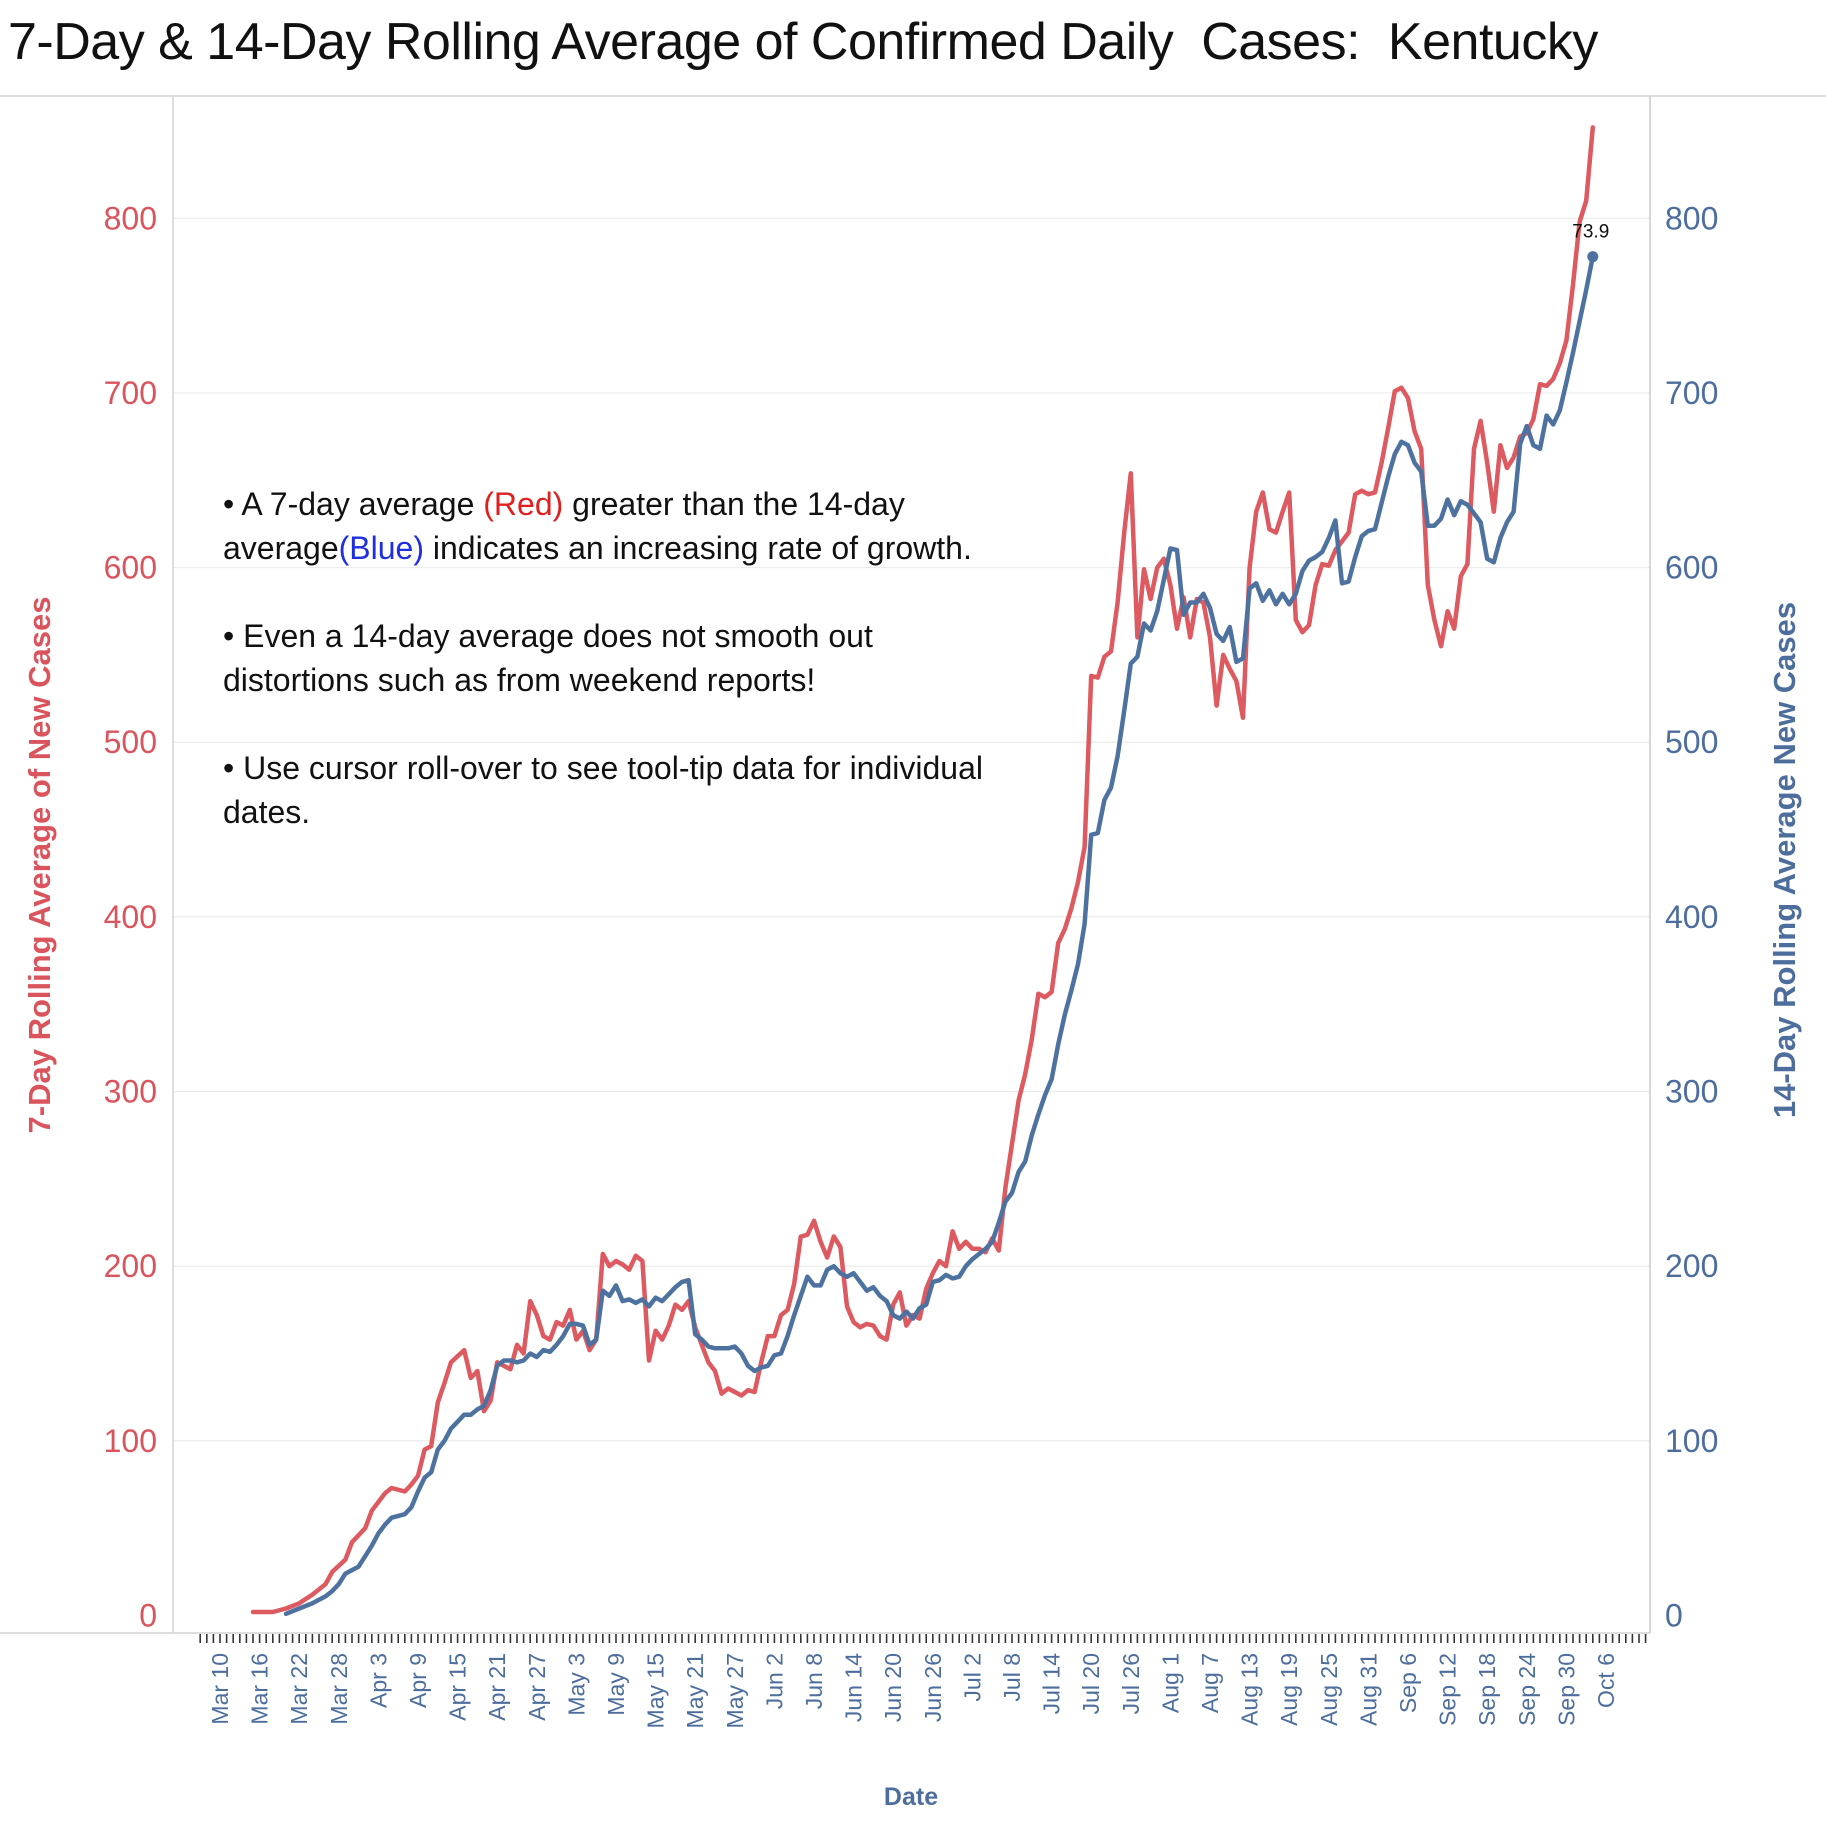  Describe the element at coordinates (1784, 860) in the screenshot. I see `right-axis-title: 14-Day Rolling Average New Cases` at that location.